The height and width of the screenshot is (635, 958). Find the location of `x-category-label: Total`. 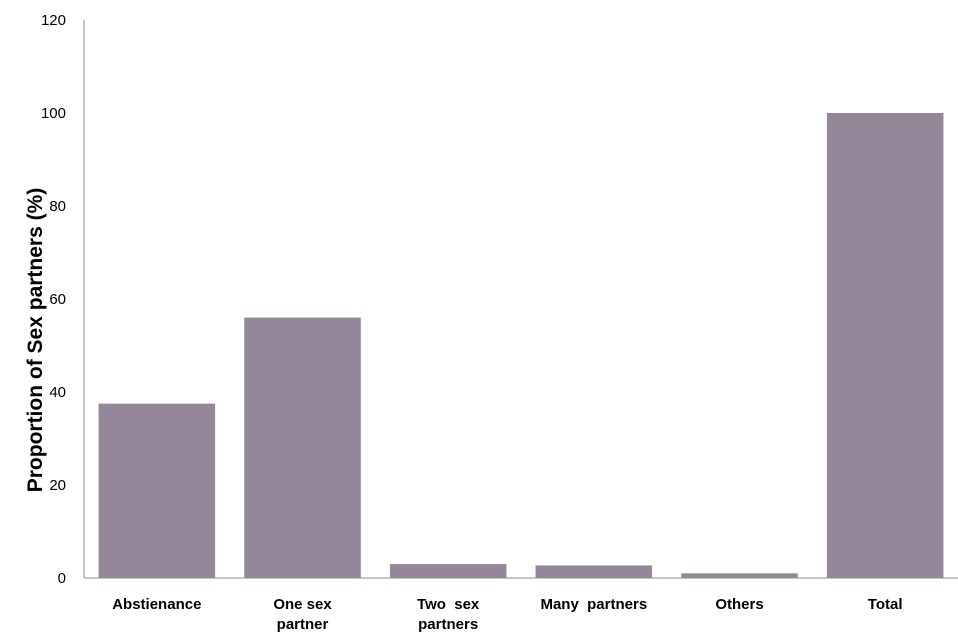

x-category-label: Total is located at coordinates (885, 604).